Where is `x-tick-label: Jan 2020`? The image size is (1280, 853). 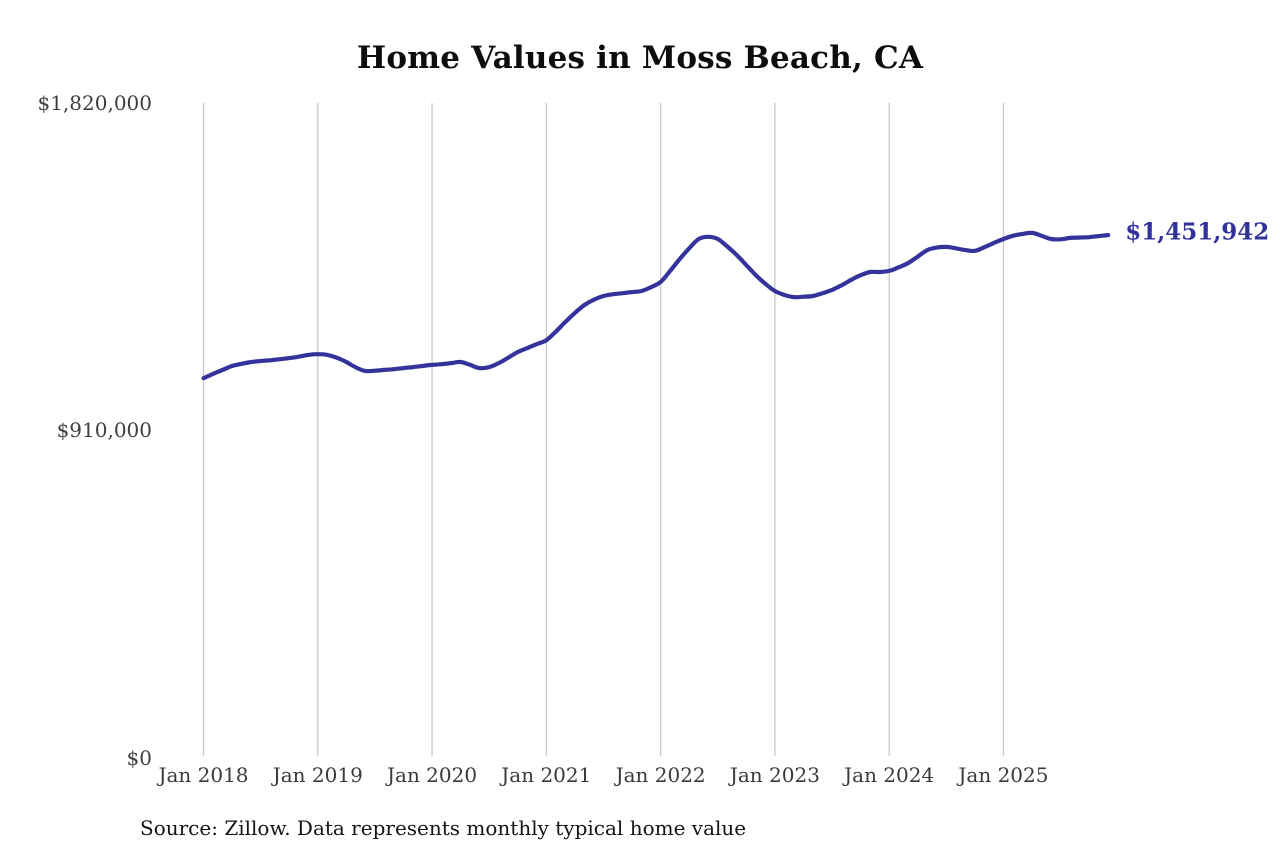 x-tick-label: Jan 2020 is located at coordinates (432, 775).